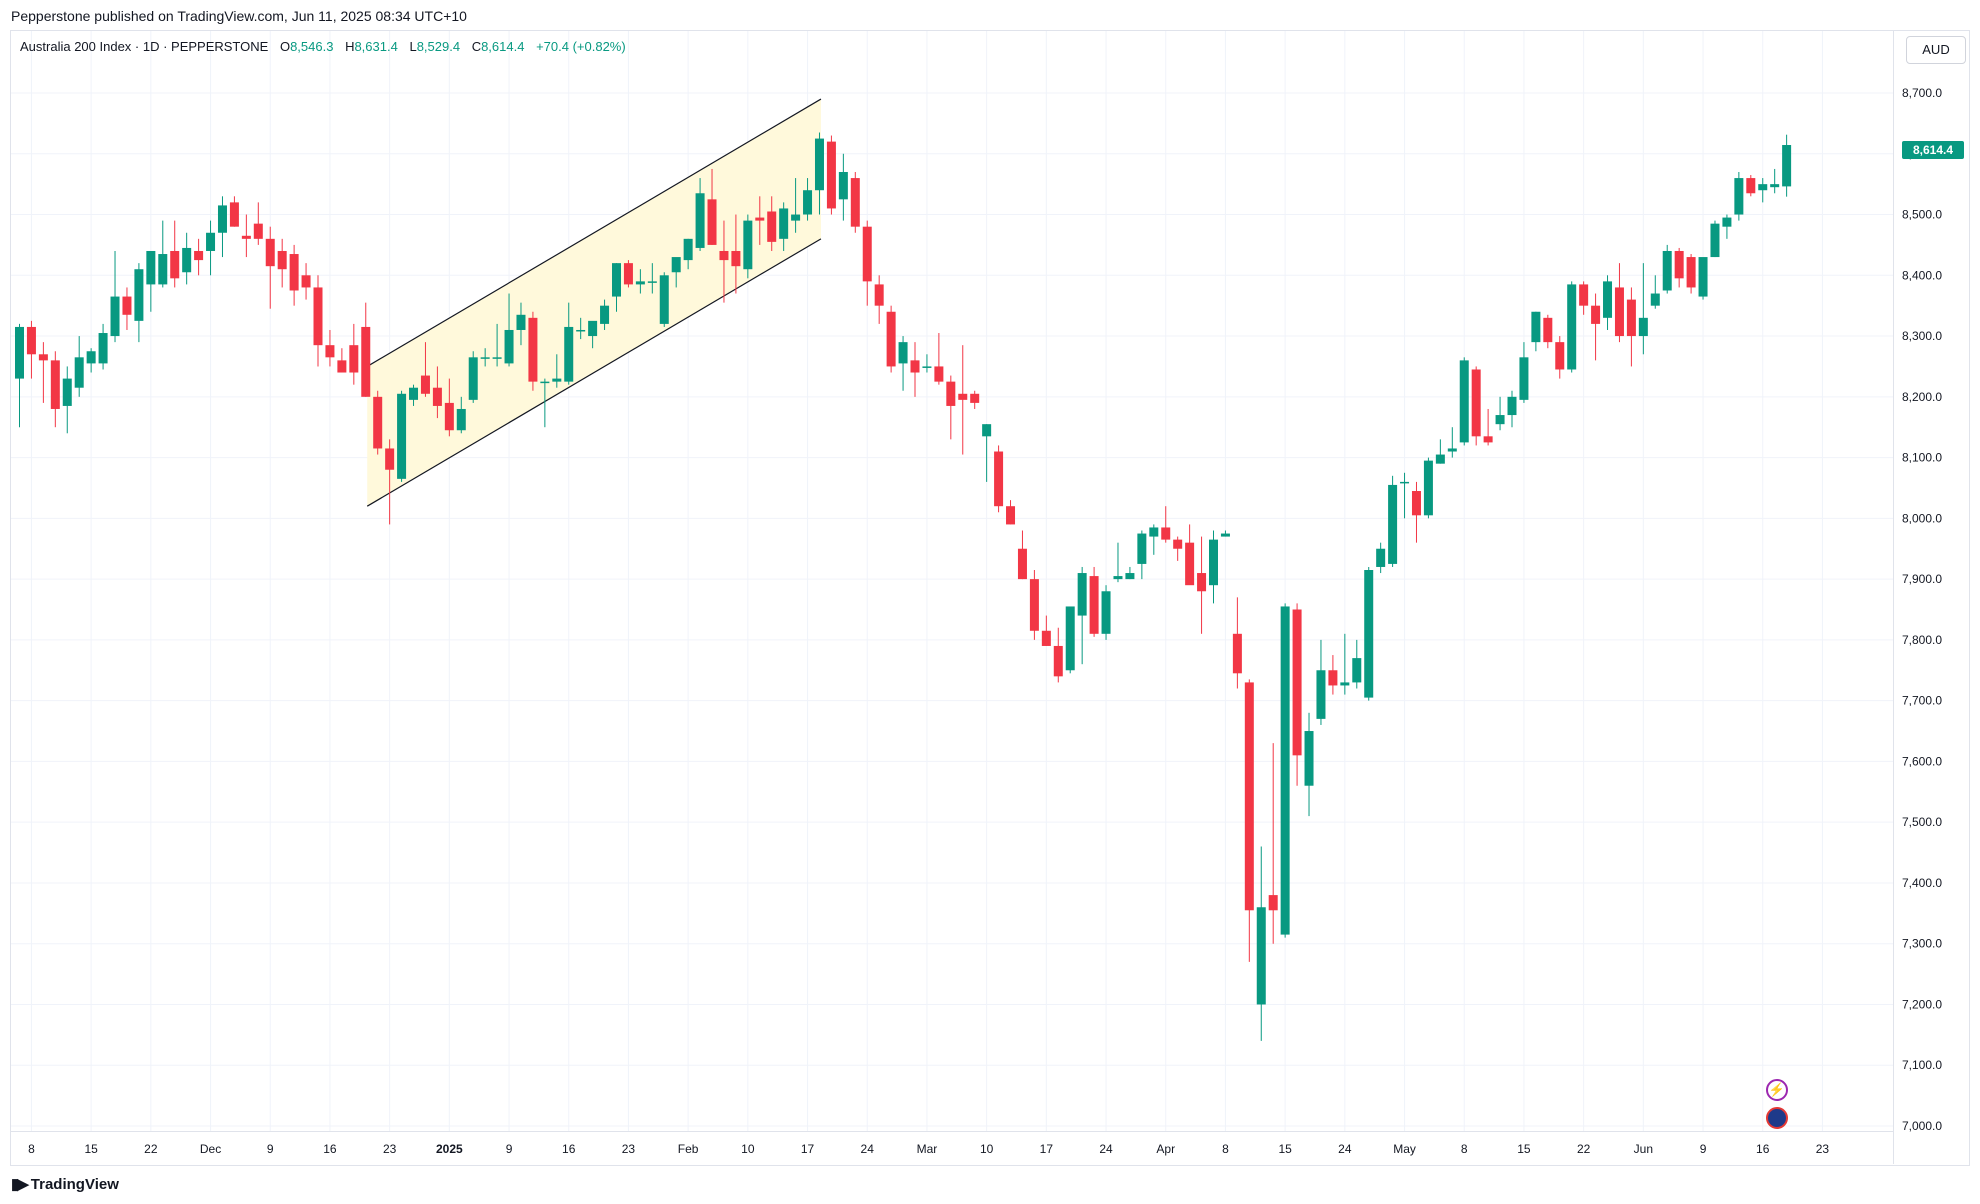 Image resolution: width=1980 pixels, height=1204 pixels. I want to click on time-tick-label: 23, so click(1823, 1149).